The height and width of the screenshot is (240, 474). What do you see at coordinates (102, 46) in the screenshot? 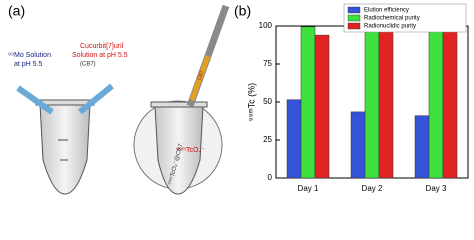
I see `label: Cucurbit[7]uril` at bounding box center [102, 46].